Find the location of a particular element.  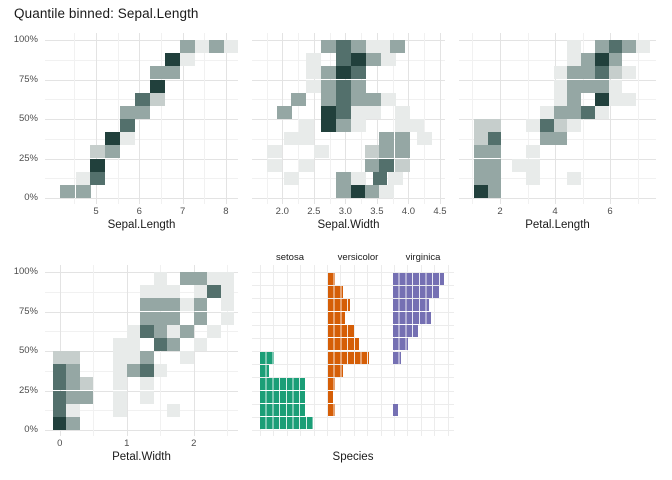

axis-title-sepal-length: Sepal.Length is located at coordinates (141, 225).